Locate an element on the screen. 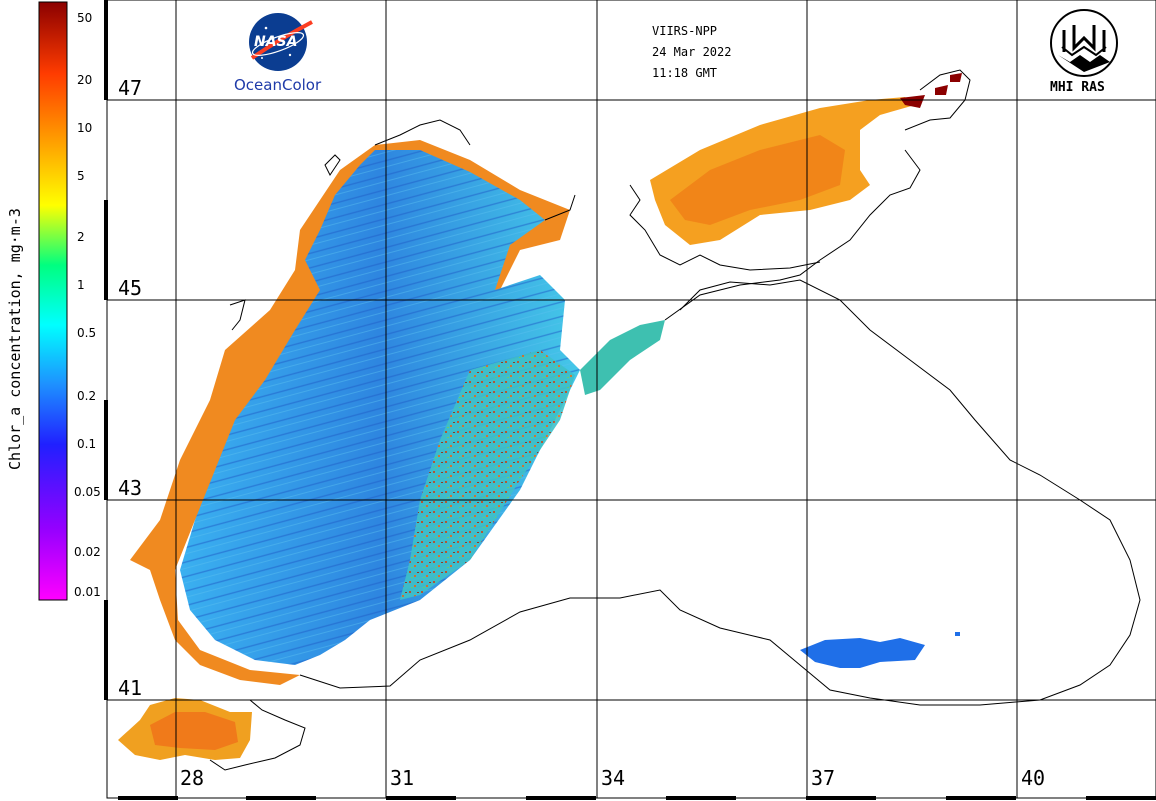 This screenshot has width=1156, height=801. acquisition-date: 24 Mar 2022 is located at coordinates (692, 52).